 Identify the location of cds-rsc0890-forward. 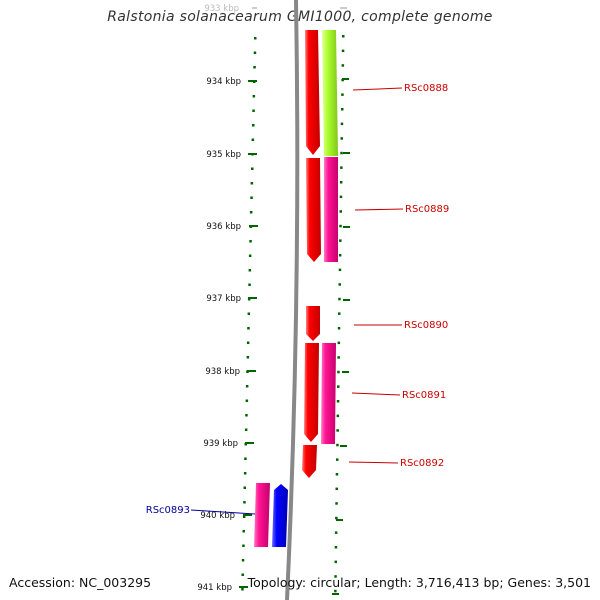
(313, 323).